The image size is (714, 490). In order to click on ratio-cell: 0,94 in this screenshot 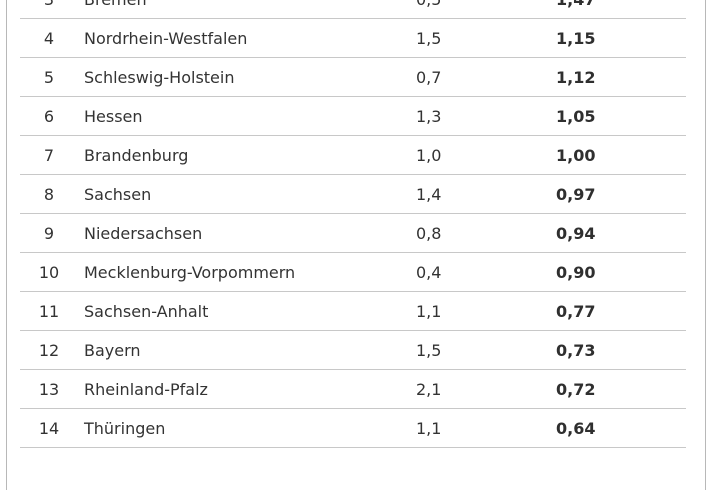, I will do `click(621, 233)`.